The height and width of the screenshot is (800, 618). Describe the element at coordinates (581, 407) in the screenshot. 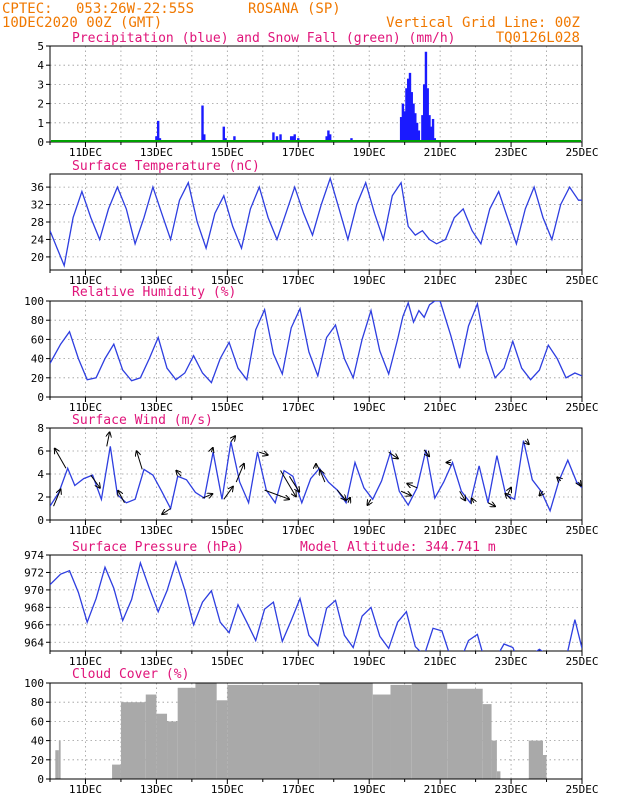

I see `humidity-xtick-label: 25DEC` at that location.